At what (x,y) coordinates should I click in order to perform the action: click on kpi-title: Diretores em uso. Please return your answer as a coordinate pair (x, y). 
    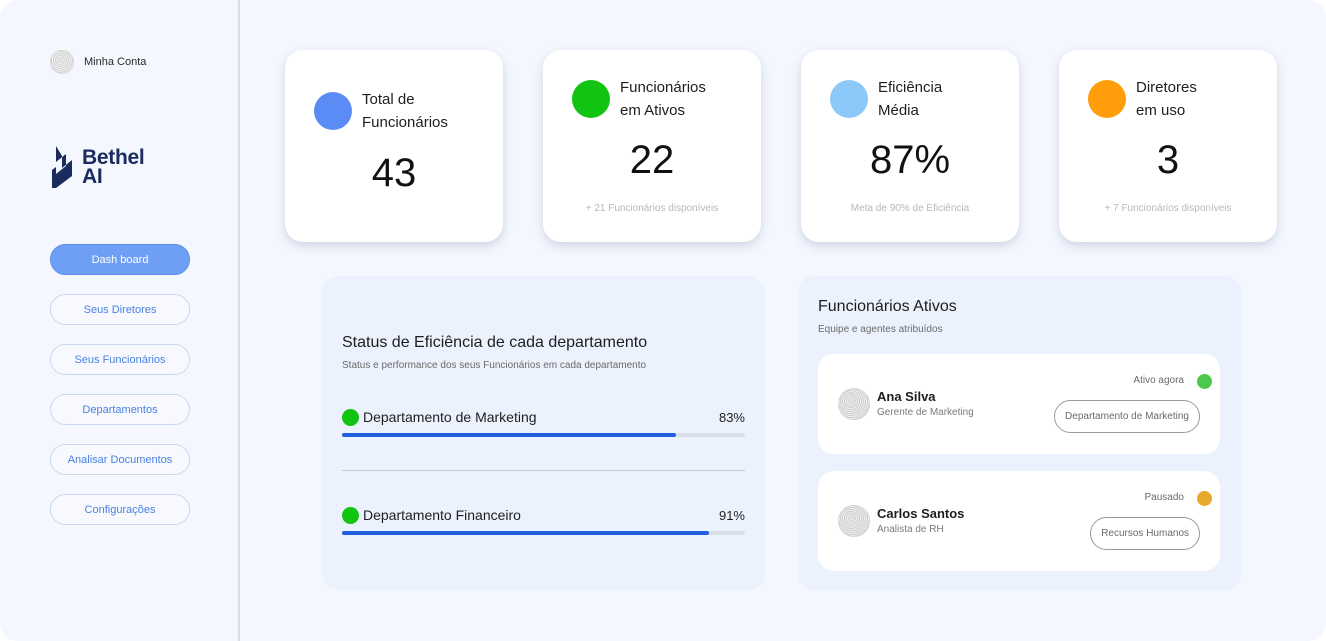
    Looking at the image, I should click on (1166, 99).